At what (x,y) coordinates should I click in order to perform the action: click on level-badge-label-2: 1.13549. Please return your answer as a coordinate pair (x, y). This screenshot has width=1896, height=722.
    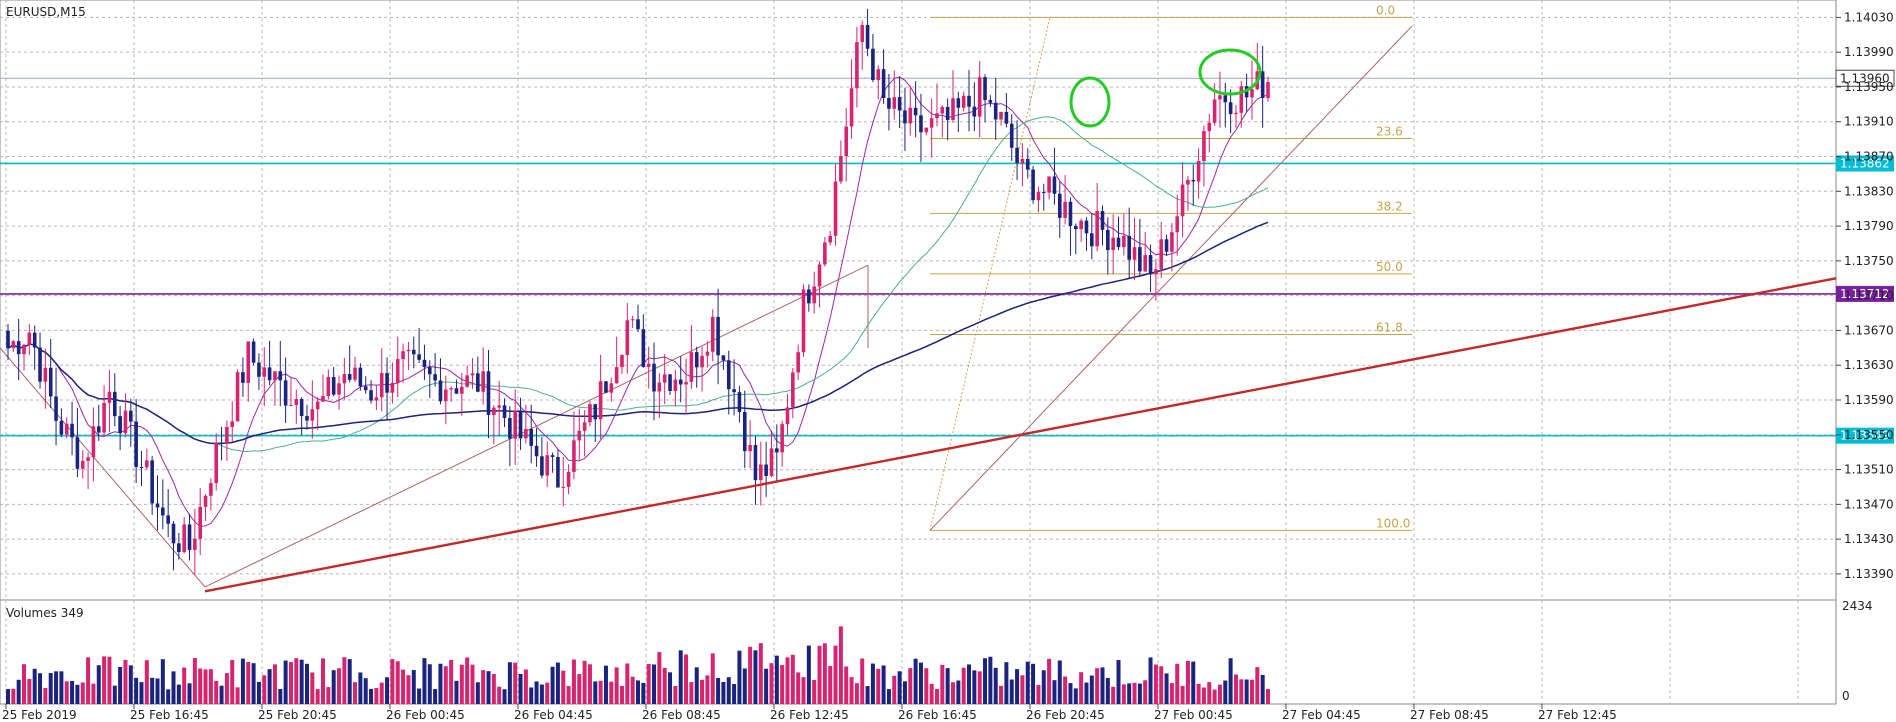
    Looking at the image, I should click on (1865, 436).